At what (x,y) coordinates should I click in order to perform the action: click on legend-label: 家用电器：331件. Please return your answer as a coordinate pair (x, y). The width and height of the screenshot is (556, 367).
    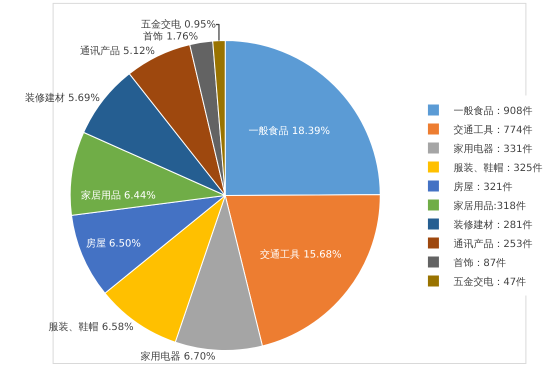
    Looking at the image, I should click on (493, 148).